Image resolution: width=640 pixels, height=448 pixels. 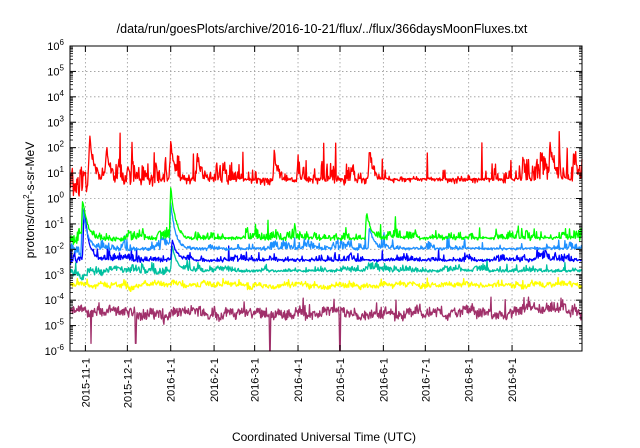 What do you see at coordinates (256, 380) in the screenshot?
I see `x-tick-label: 2016-3-1` at bounding box center [256, 380].